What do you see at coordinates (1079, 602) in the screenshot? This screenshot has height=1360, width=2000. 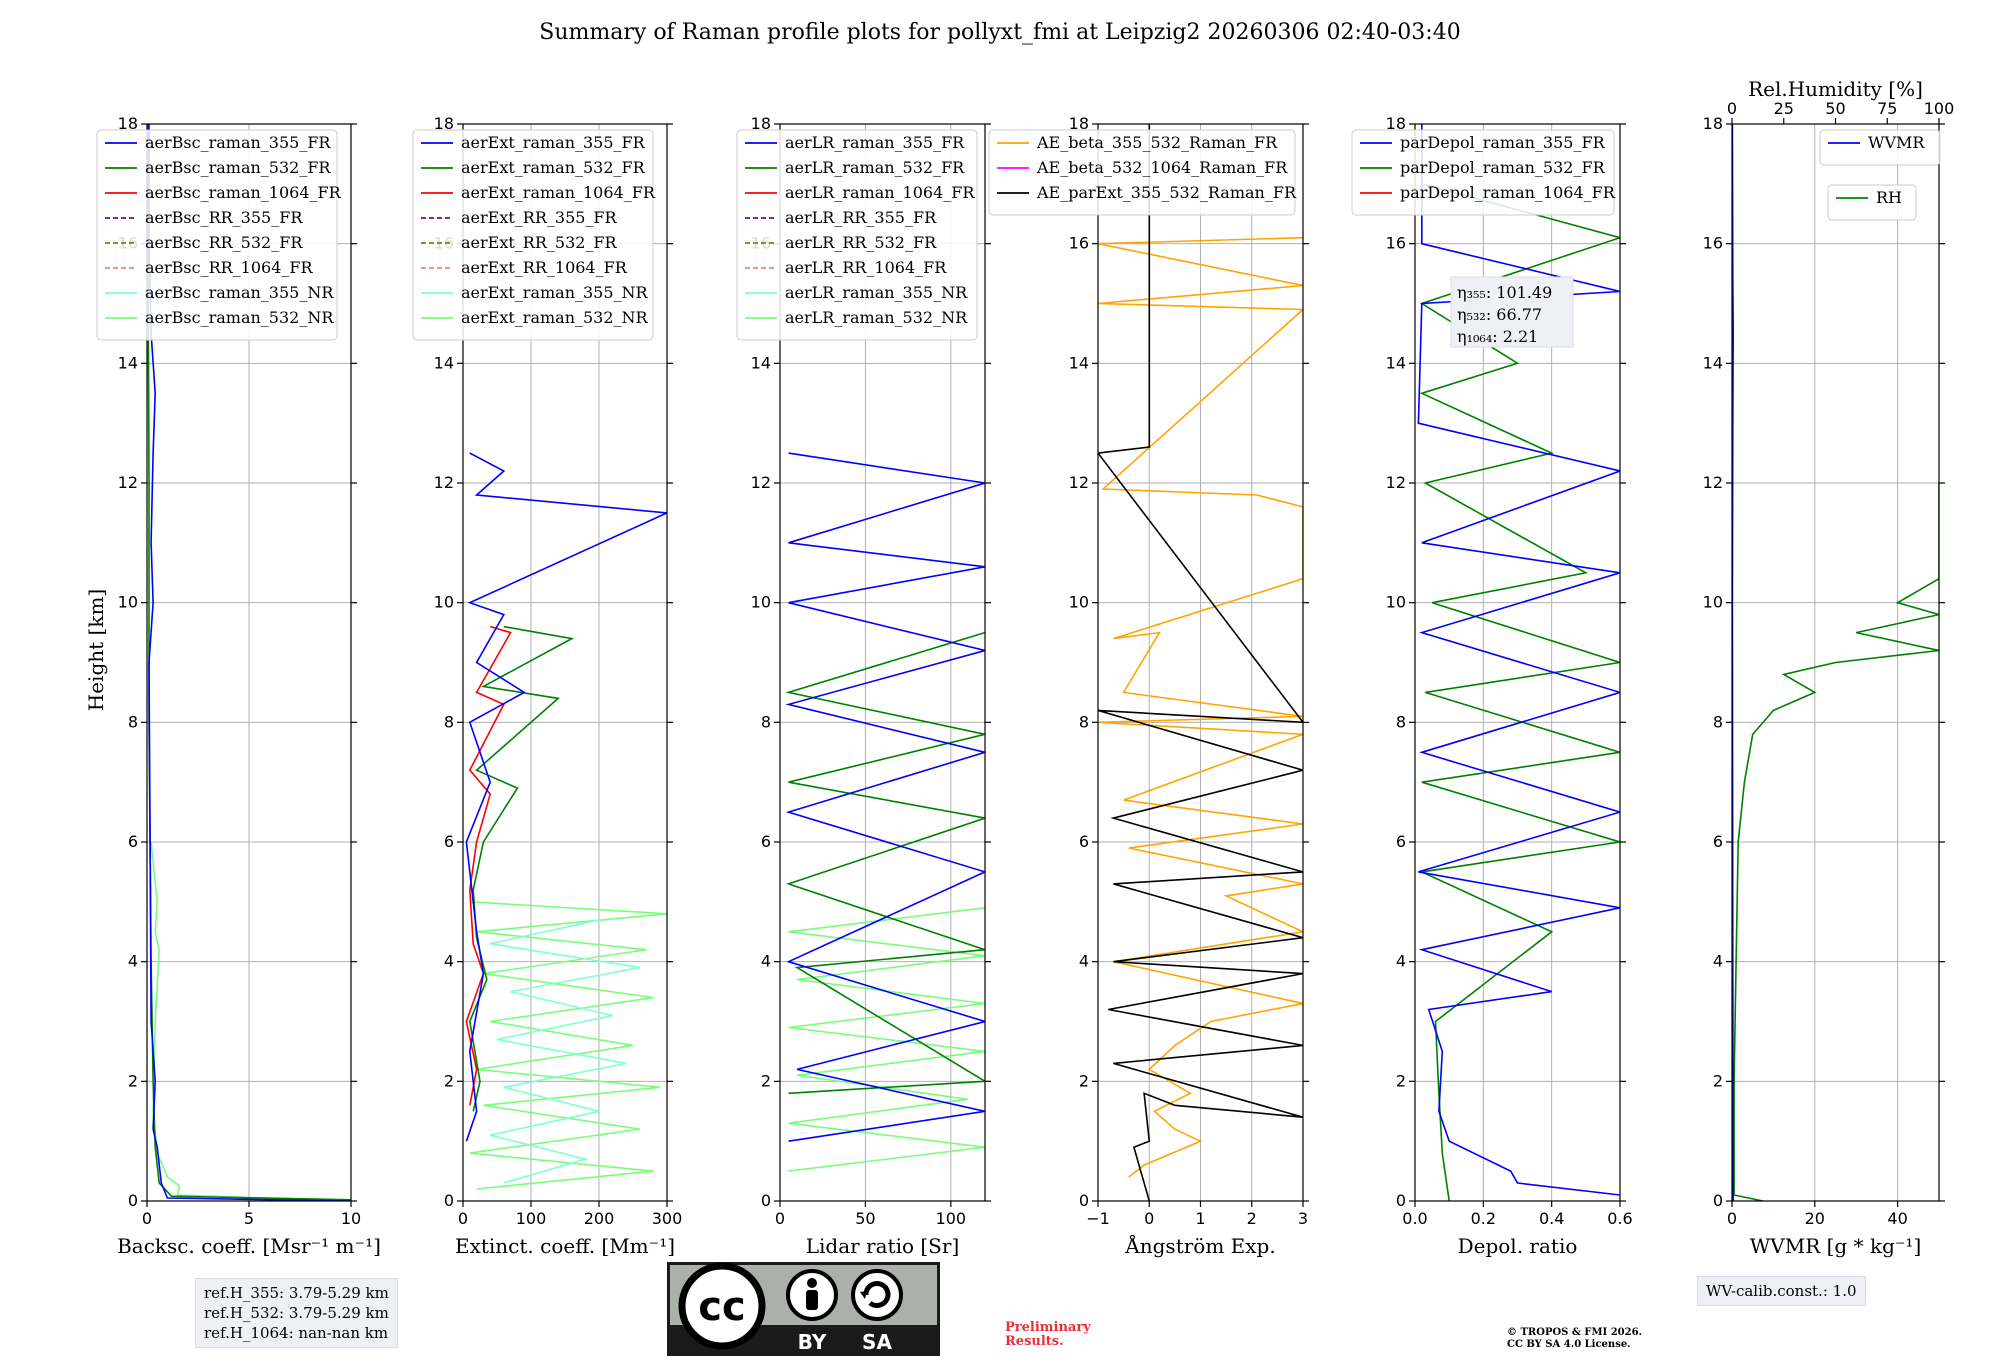 I see `ytick-label-ae: 10` at bounding box center [1079, 602].